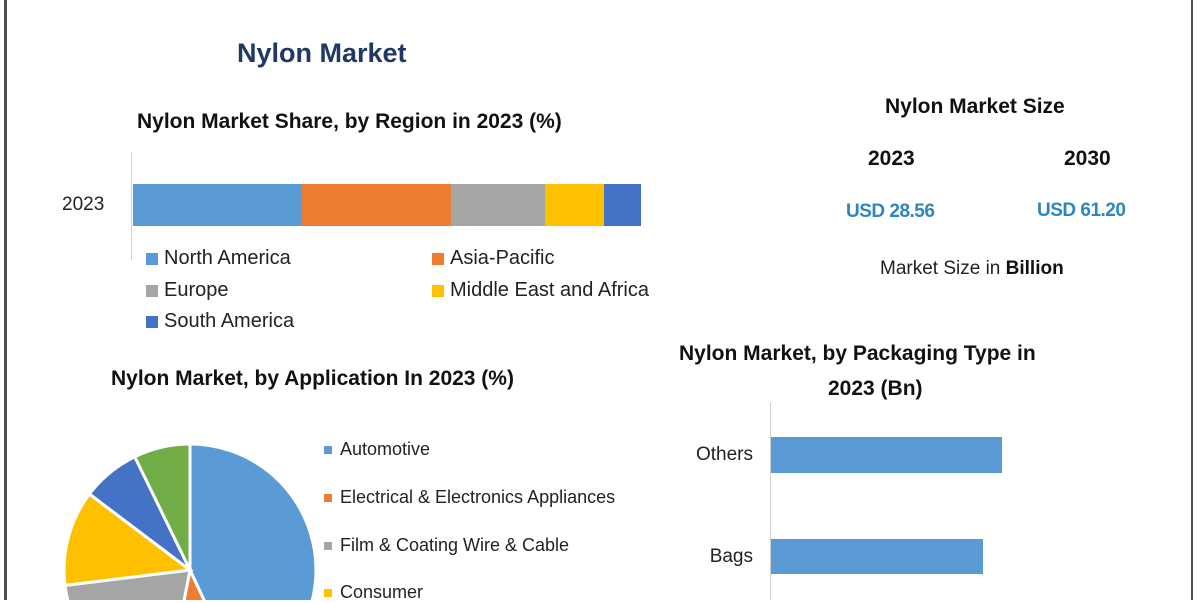 The height and width of the screenshot is (603, 1200). What do you see at coordinates (622, 205) in the screenshot?
I see `bar-segment-south-america` at bounding box center [622, 205].